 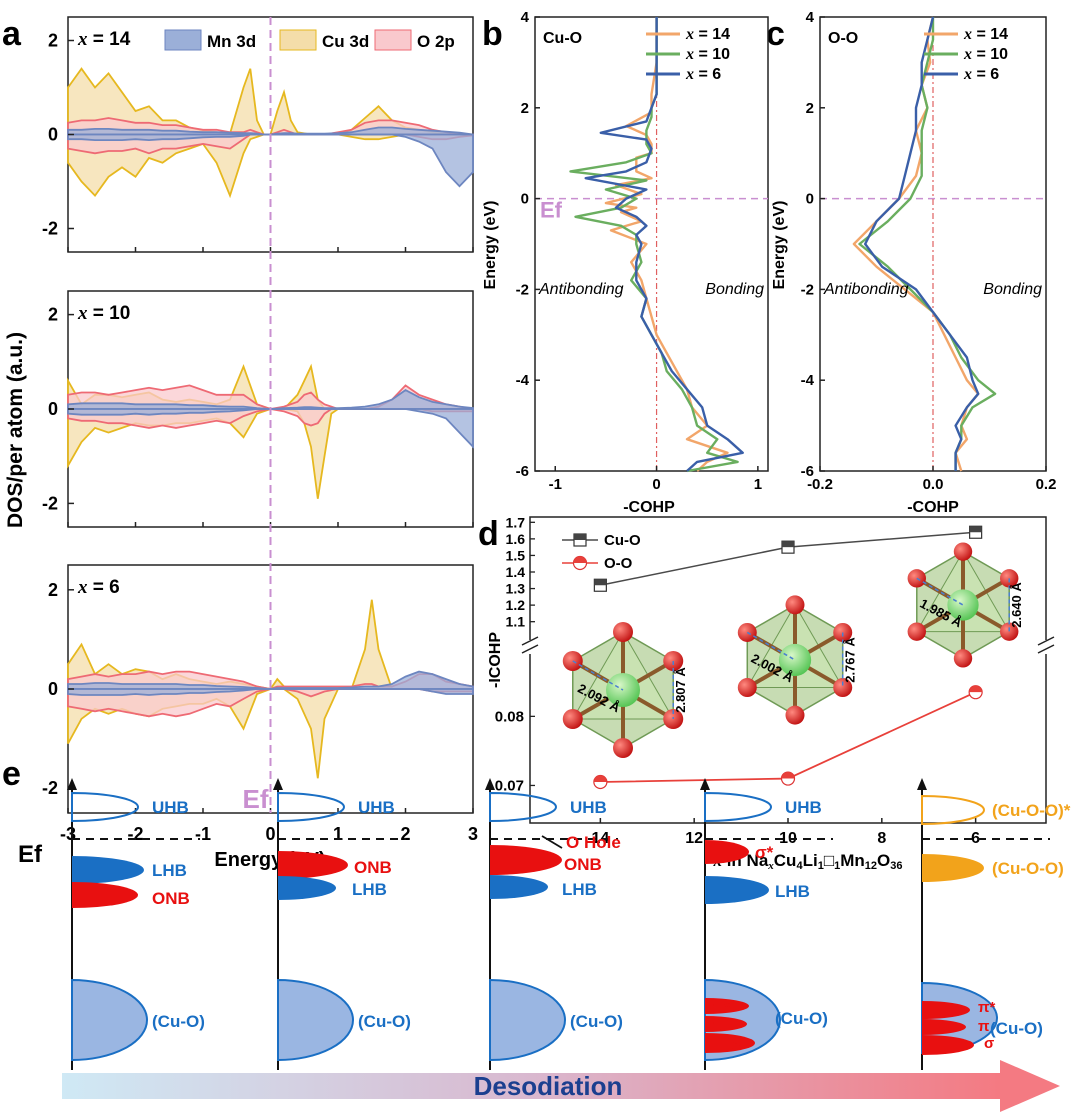 I want to click on legend-label: x = 10, so click(x=707, y=54).